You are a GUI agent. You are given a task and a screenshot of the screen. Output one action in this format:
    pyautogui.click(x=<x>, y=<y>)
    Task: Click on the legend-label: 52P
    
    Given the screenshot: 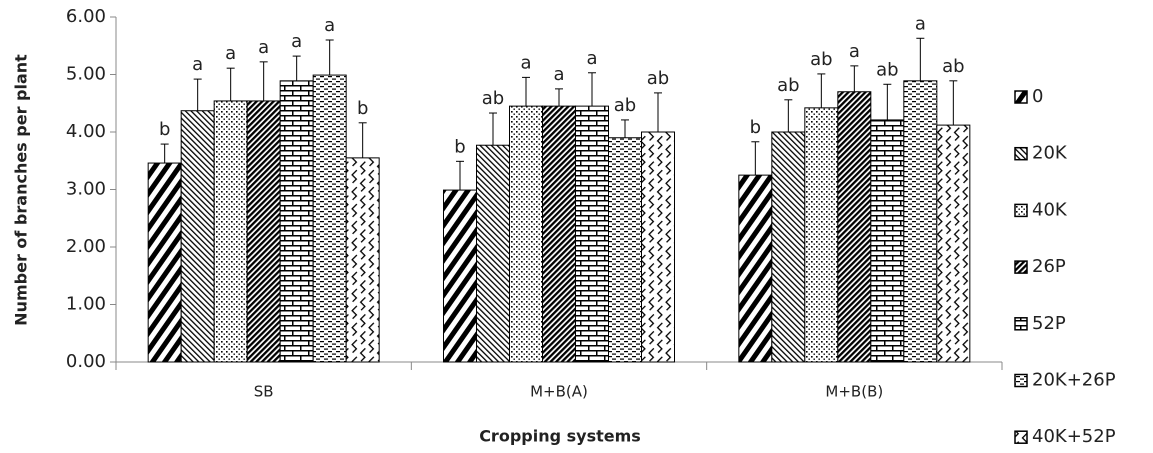 What is the action you would take?
    pyautogui.click(x=1049, y=323)
    